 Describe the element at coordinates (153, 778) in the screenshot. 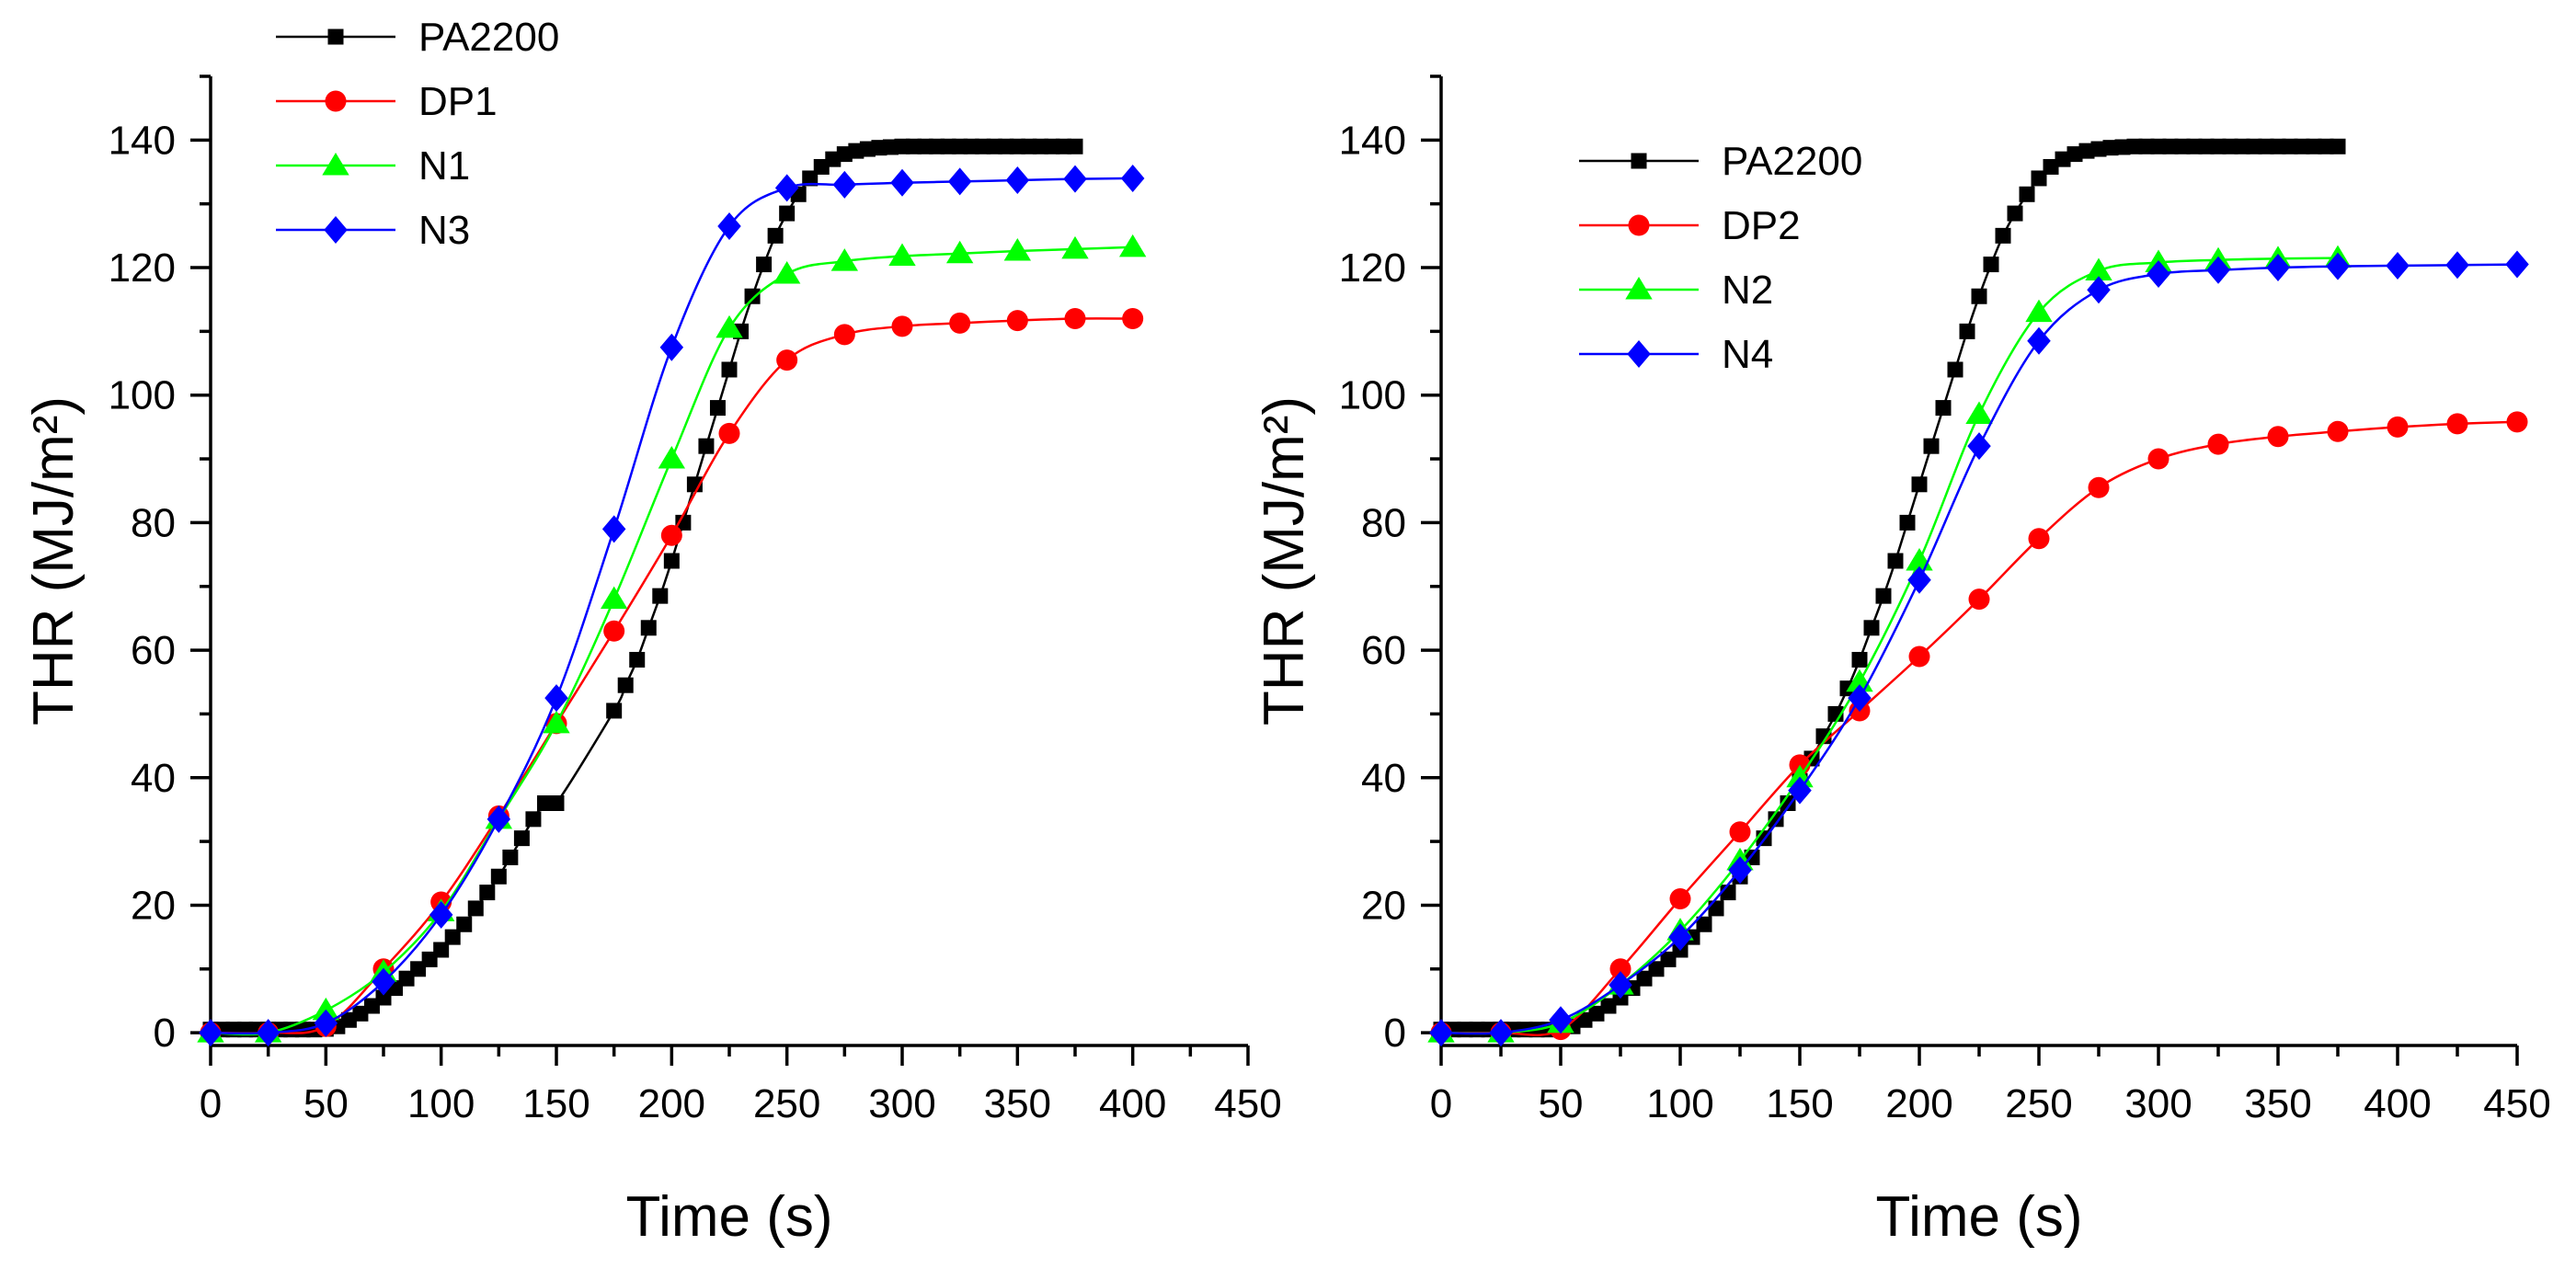

I see `y-tick-label: 40` at that location.